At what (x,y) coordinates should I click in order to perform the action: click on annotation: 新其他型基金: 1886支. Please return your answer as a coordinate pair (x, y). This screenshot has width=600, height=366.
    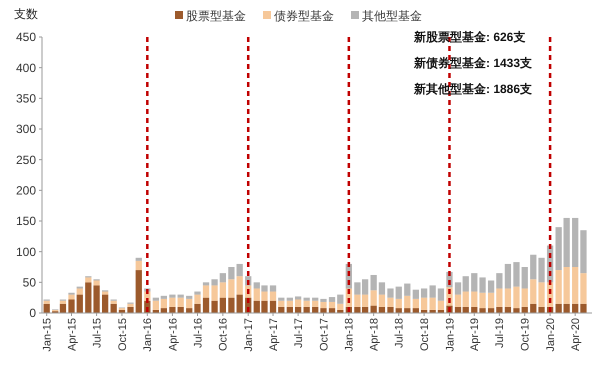
    Looking at the image, I should click on (472, 89).